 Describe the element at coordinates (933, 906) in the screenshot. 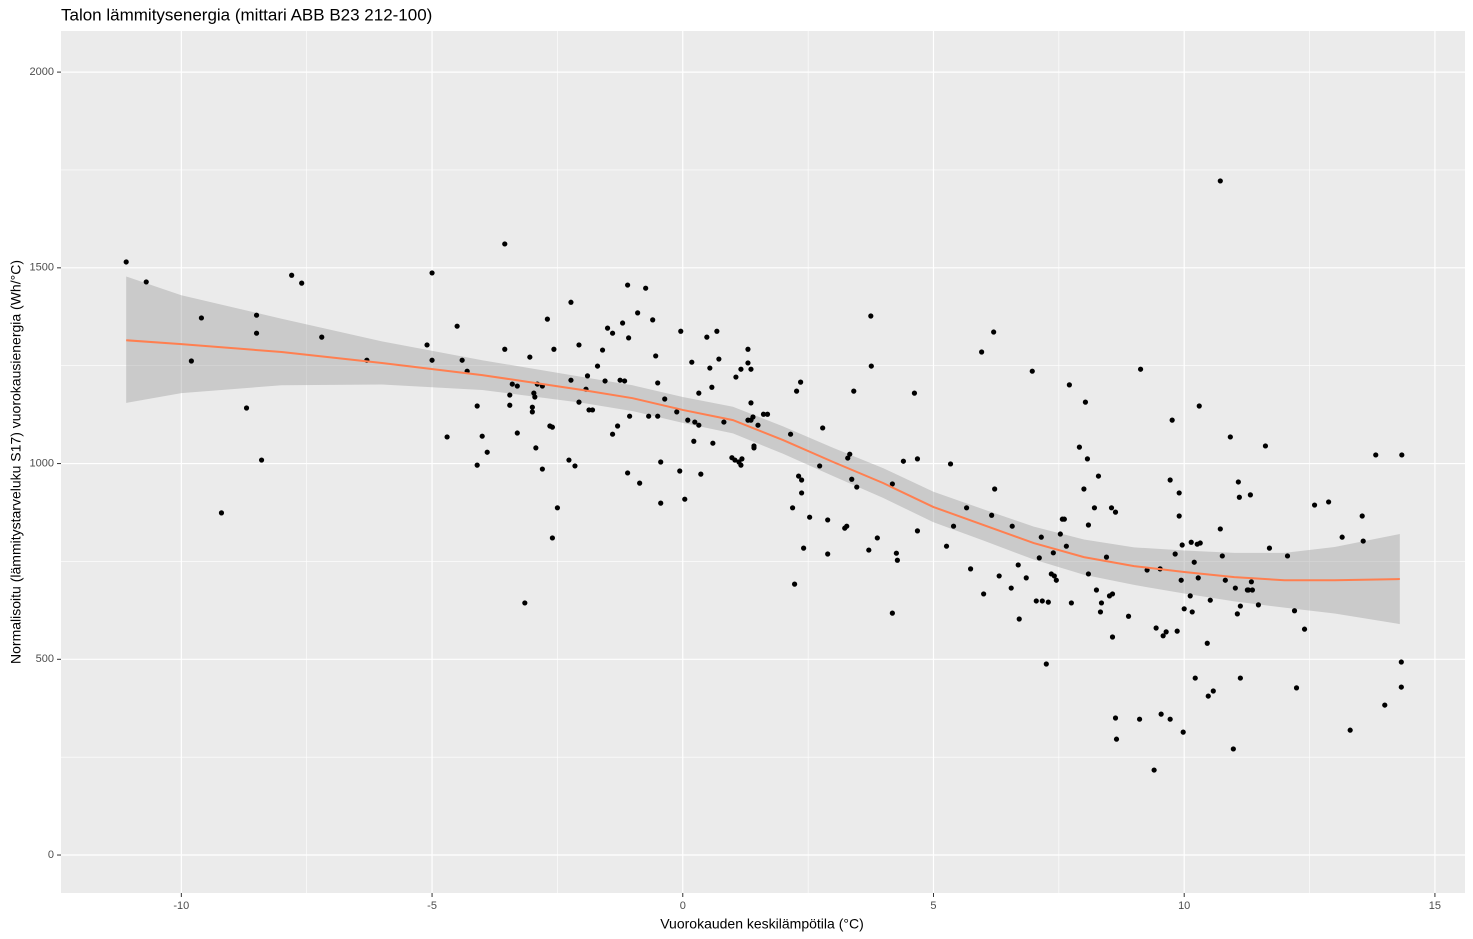

I see `x-tick-label: 5` at that location.